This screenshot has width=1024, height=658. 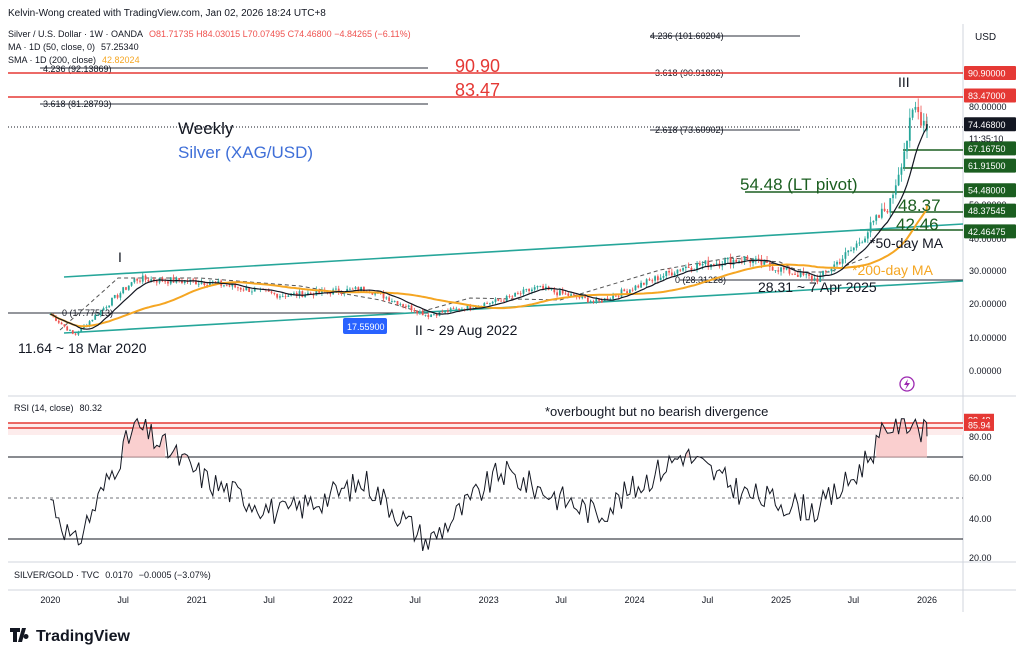 What do you see at coordinates (635, 600) in the screenshot?
I see `time-tick: 2024` at bounding box center [635, 600].